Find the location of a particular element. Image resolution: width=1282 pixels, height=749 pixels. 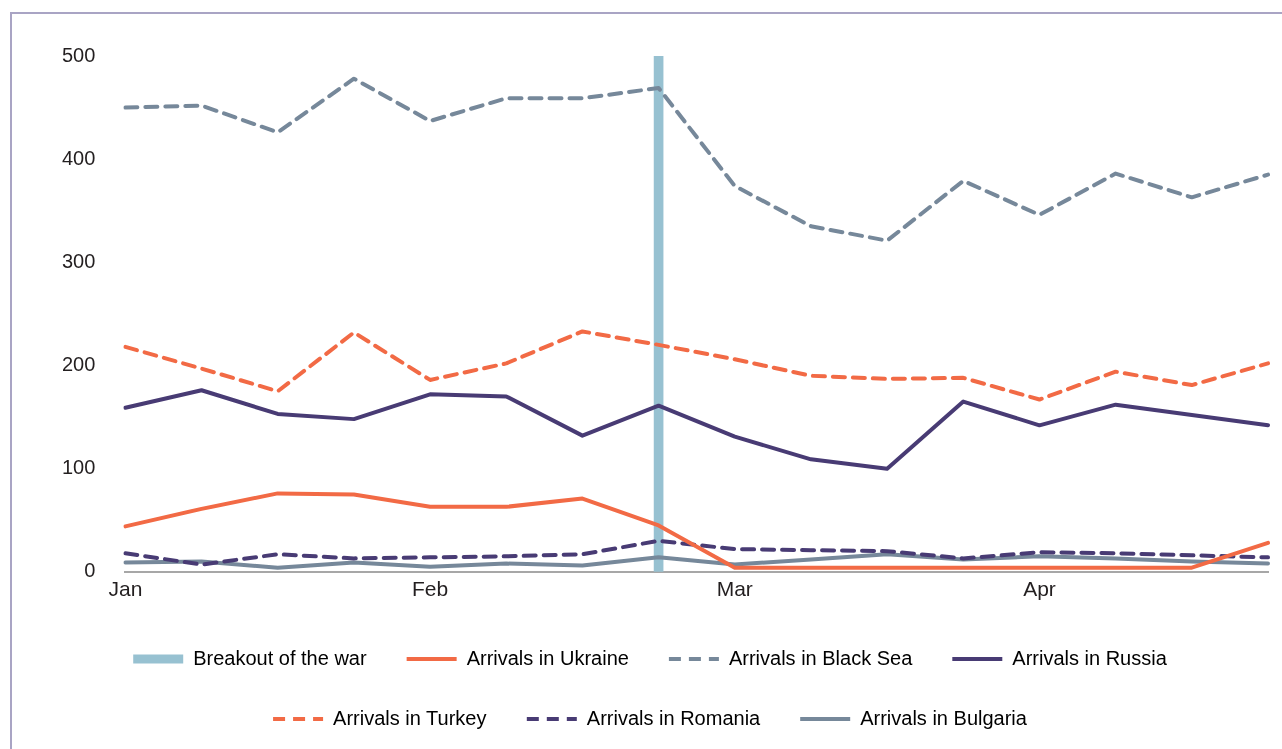

legend-label: Arrivals in Russia is located at coordinates (1090, 657).